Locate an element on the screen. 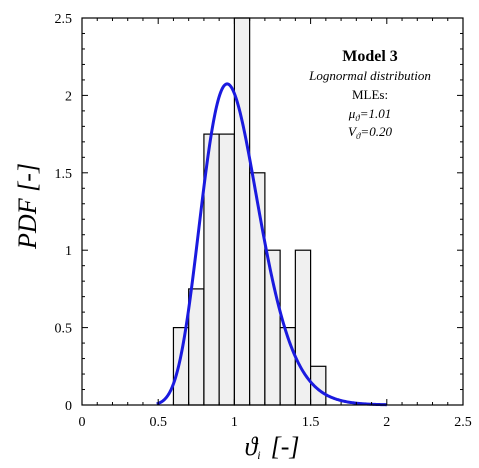 This screenshot has width=479, height=468. y-tick-label: 0 is located at coordinates (68, 406).